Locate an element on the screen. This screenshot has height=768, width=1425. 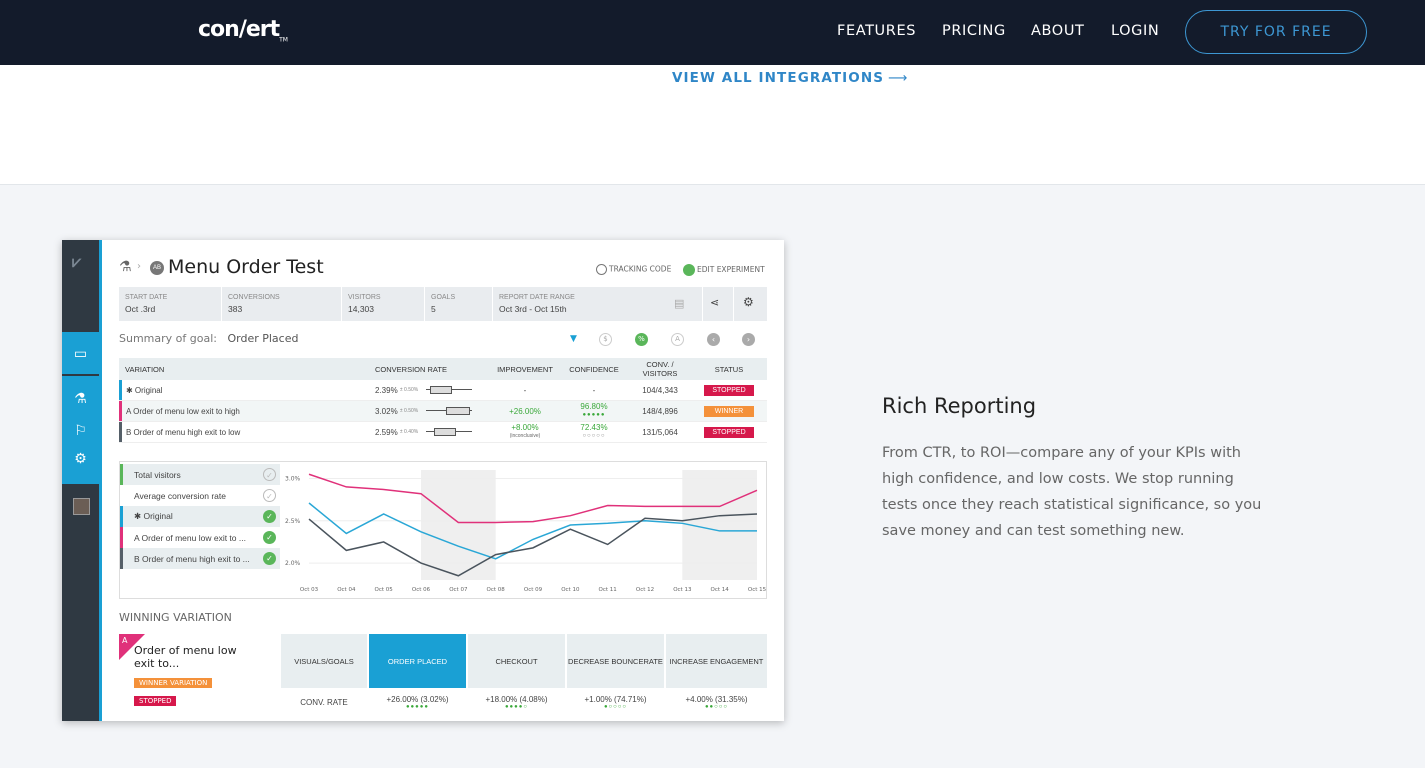
x-tick-label: Oct 04 is located at coordinates (346, 590).